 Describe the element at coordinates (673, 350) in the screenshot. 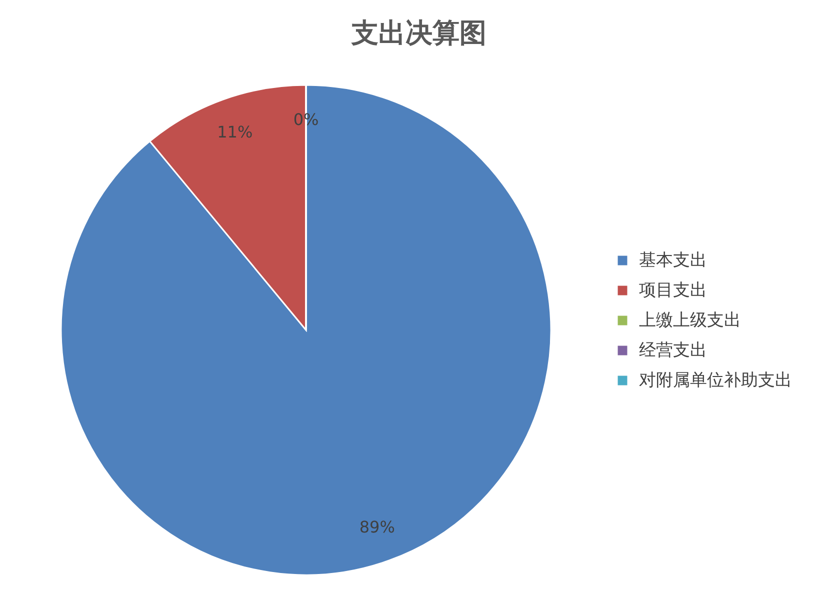

I see `legend-label: 经营支出` at that location.